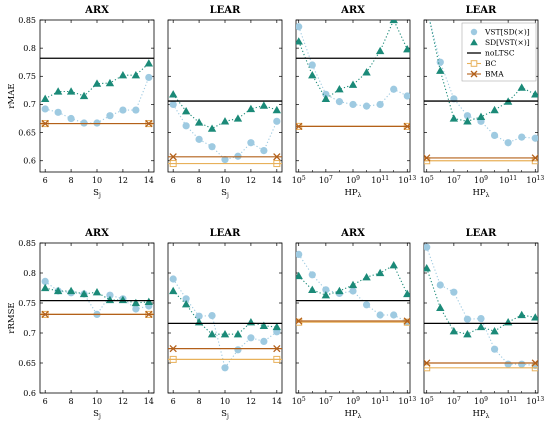  Describe the element at coordinates (299, 401) in the screenshot. I see `x-tick-label: 10⁵` at that location.